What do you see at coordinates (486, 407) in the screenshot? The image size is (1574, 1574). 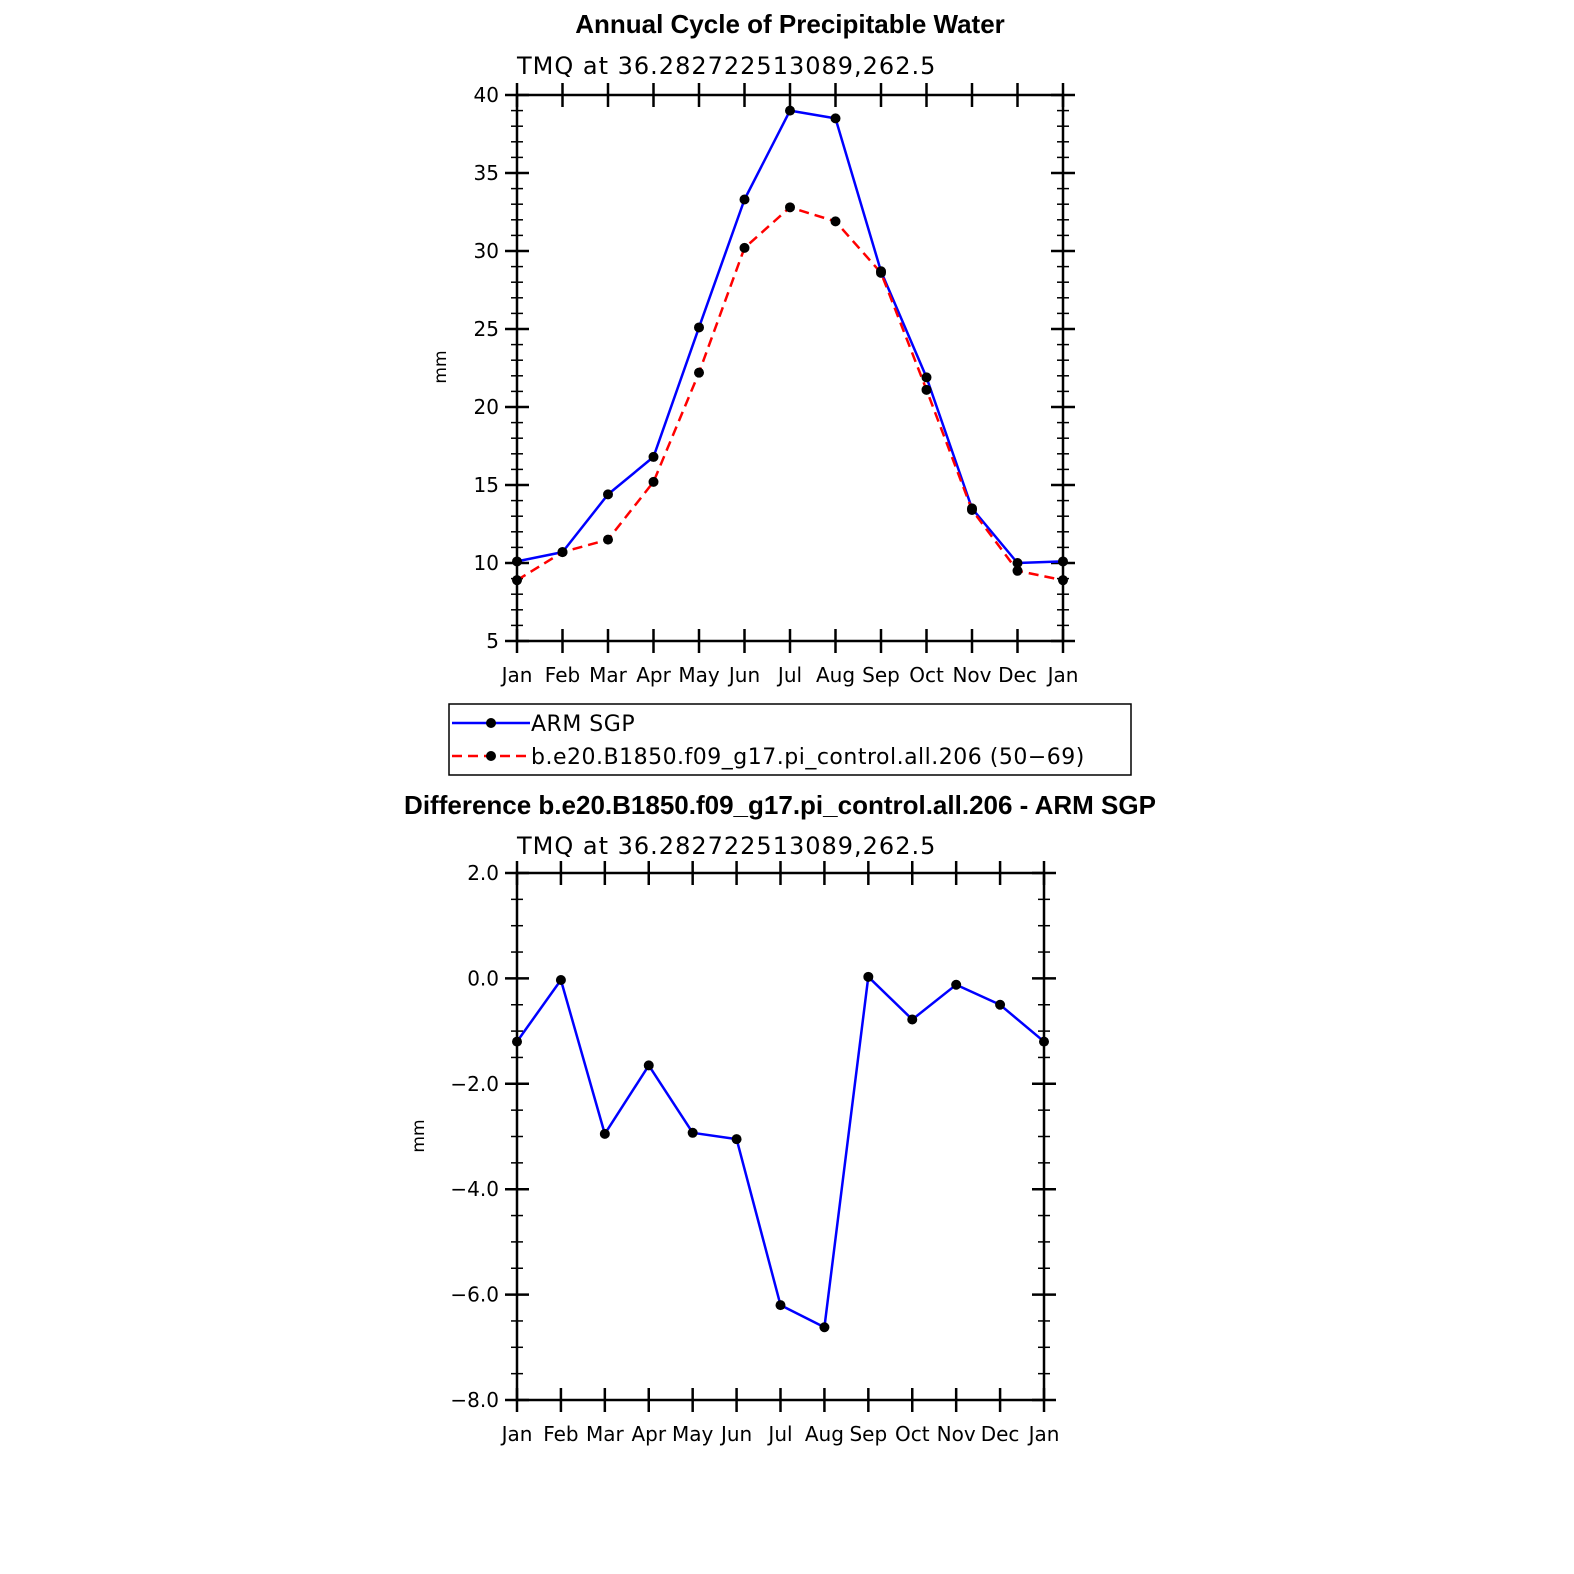 I see `y-tick-label: 20` at bounding box center [486, 407].